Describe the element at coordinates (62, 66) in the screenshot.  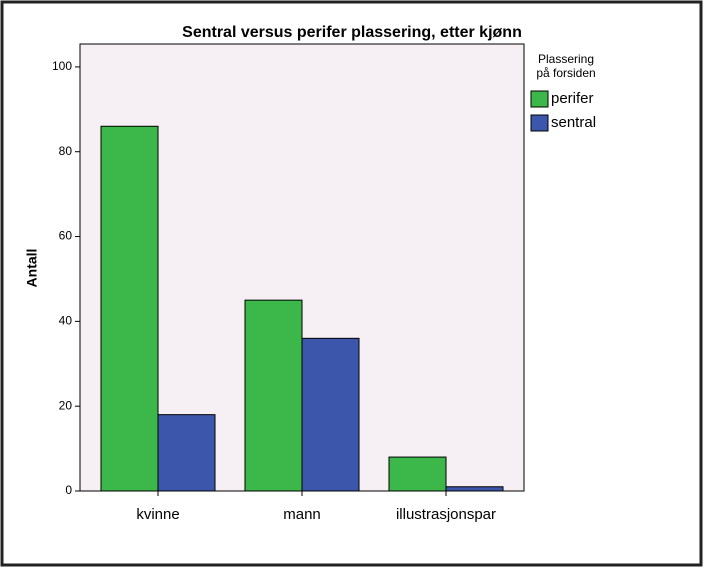
I see `y-tick-label: 100` at that location.